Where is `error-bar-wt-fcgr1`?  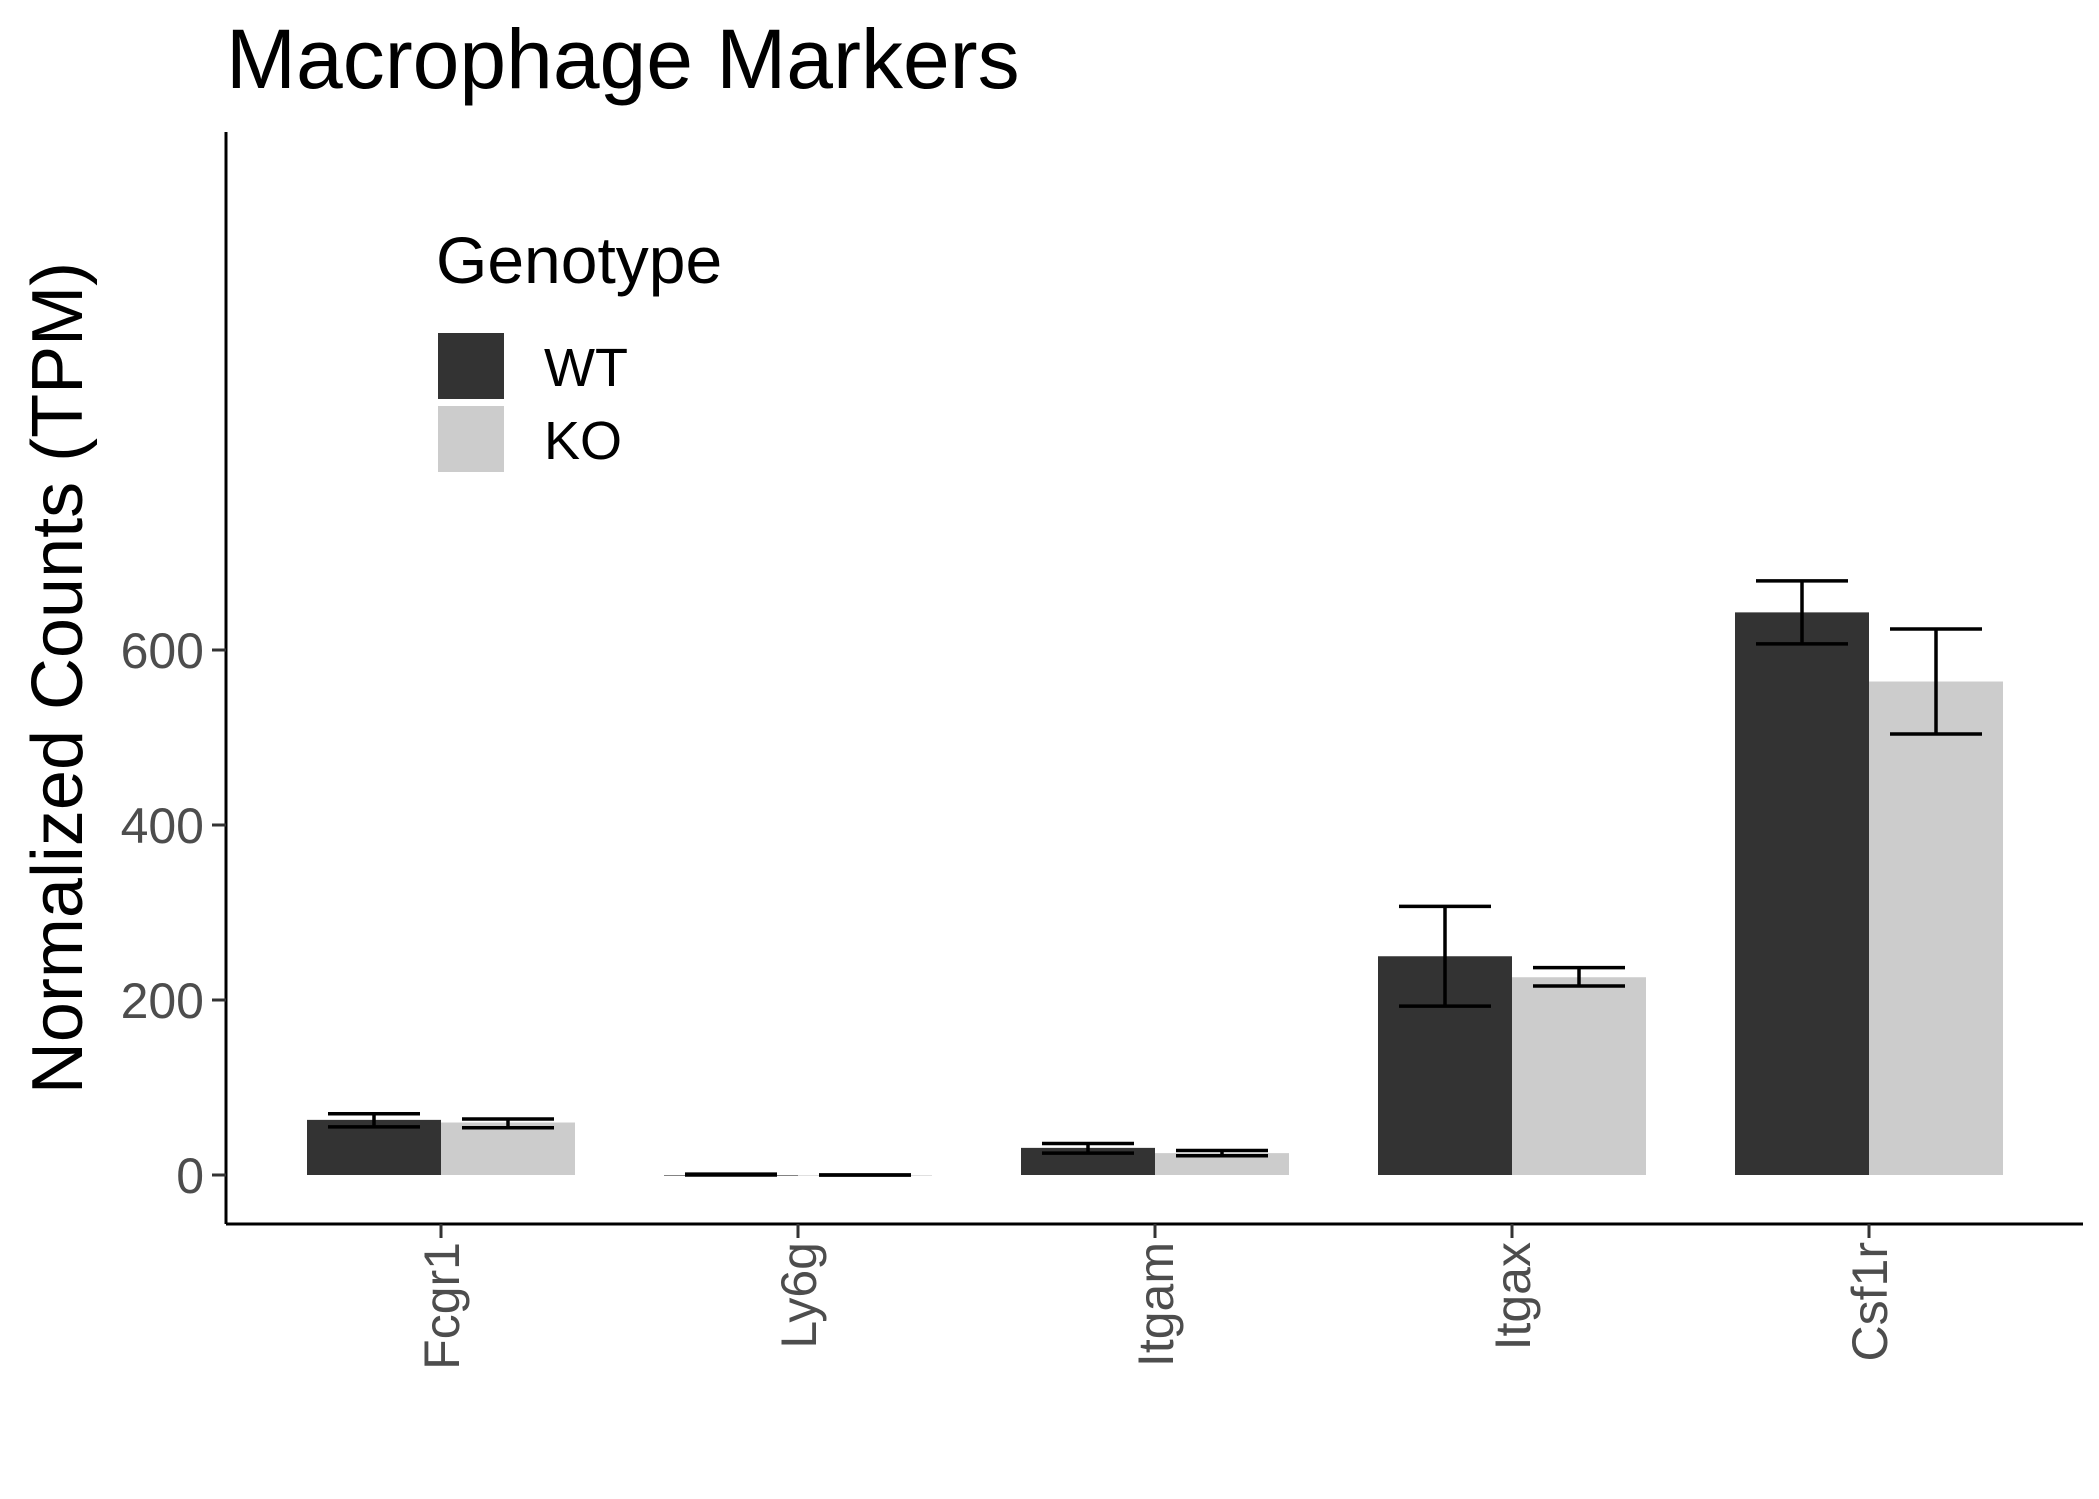
error-bar-wt-fcgr1 is located at coordinates (374, 1120).